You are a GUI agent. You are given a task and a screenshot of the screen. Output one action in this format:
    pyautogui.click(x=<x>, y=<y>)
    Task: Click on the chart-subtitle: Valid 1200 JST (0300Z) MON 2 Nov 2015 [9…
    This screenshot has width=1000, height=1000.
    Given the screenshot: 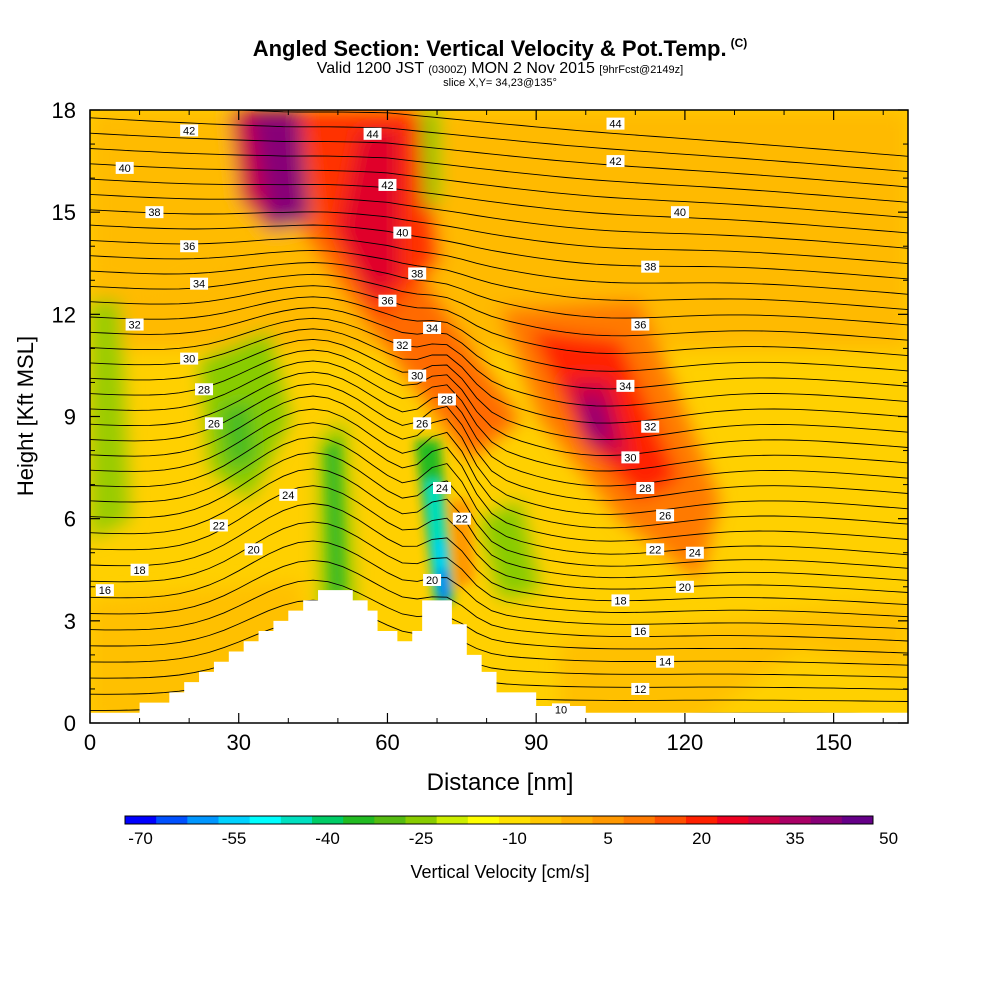 What is the action you would take?
    pyautogui.click(x=500, y=68)
    